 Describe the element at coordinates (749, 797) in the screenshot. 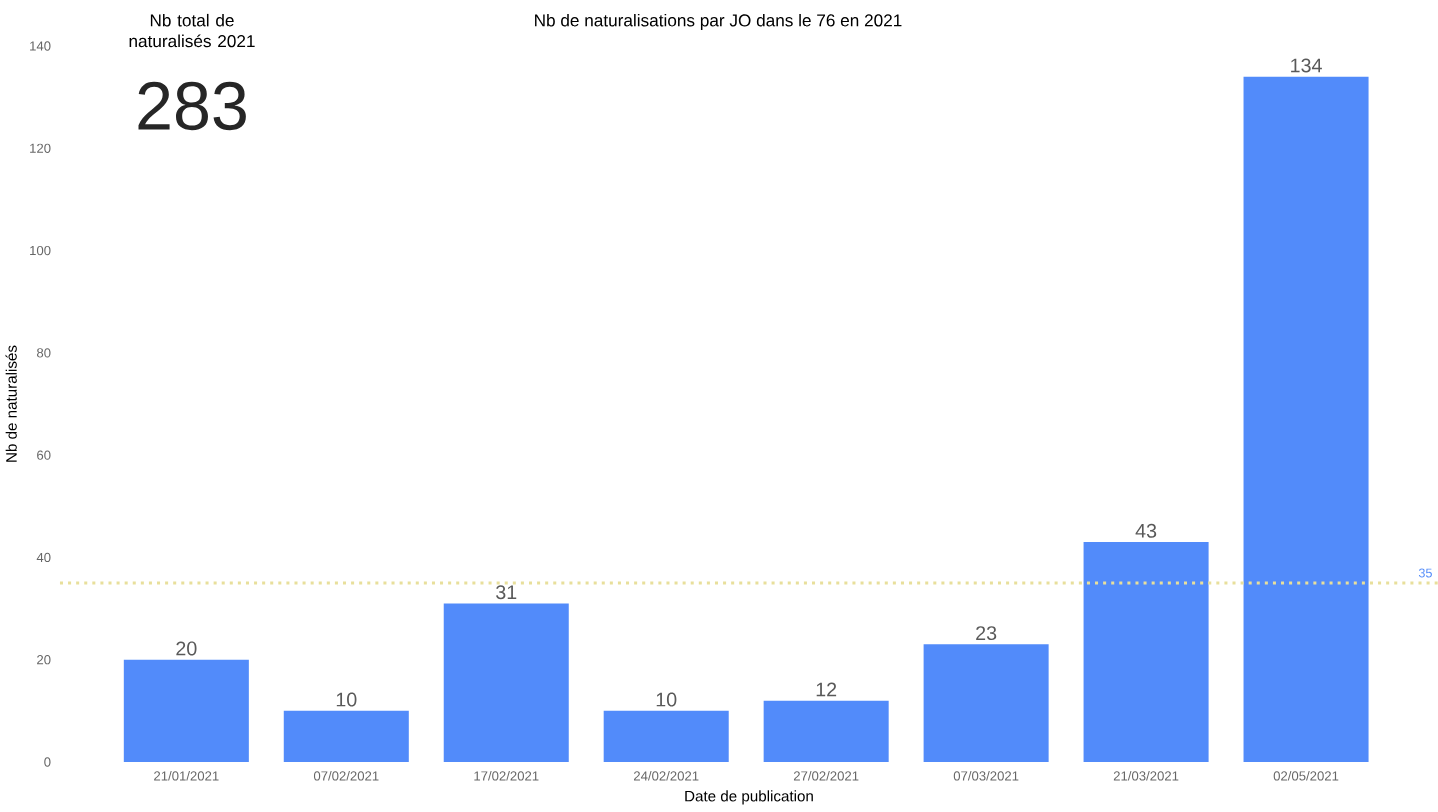

I see `x-axis-title: Date de publication` at that location.